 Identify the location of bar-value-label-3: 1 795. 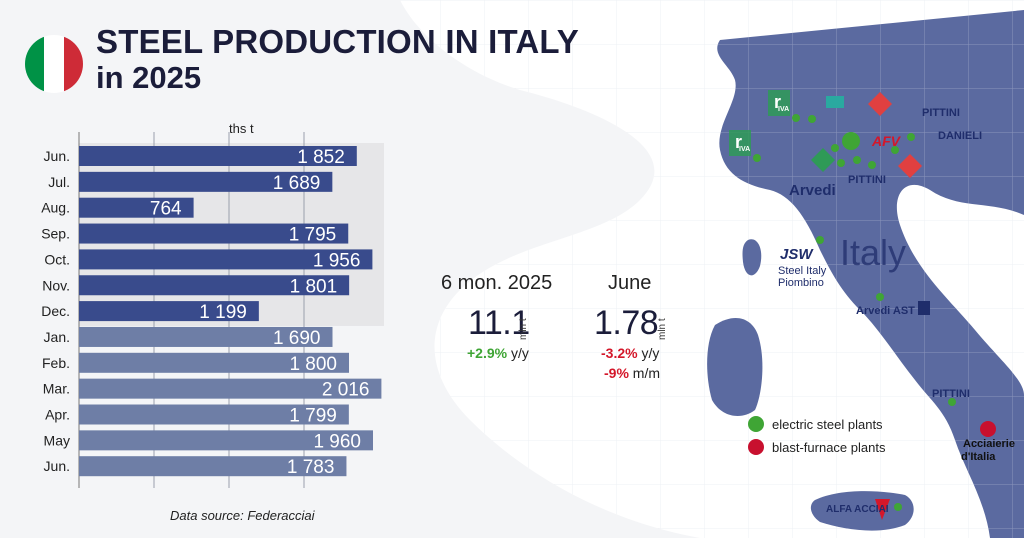
(313, 235).